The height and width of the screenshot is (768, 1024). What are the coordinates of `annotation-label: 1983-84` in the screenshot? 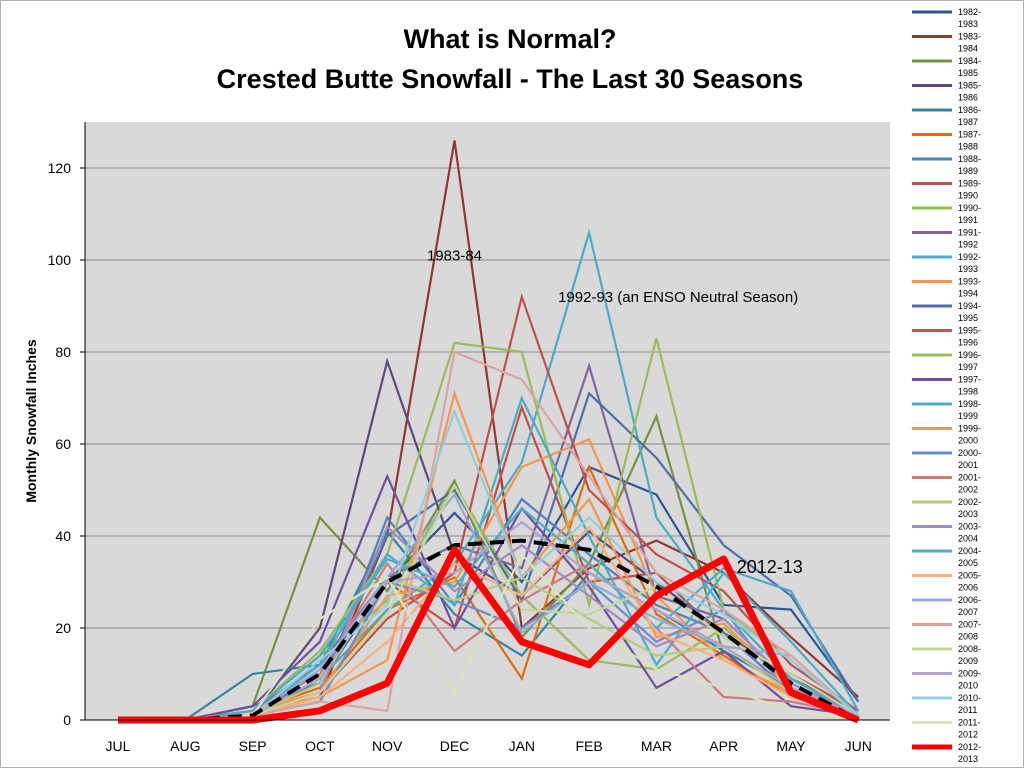 It's located at (454, 255).